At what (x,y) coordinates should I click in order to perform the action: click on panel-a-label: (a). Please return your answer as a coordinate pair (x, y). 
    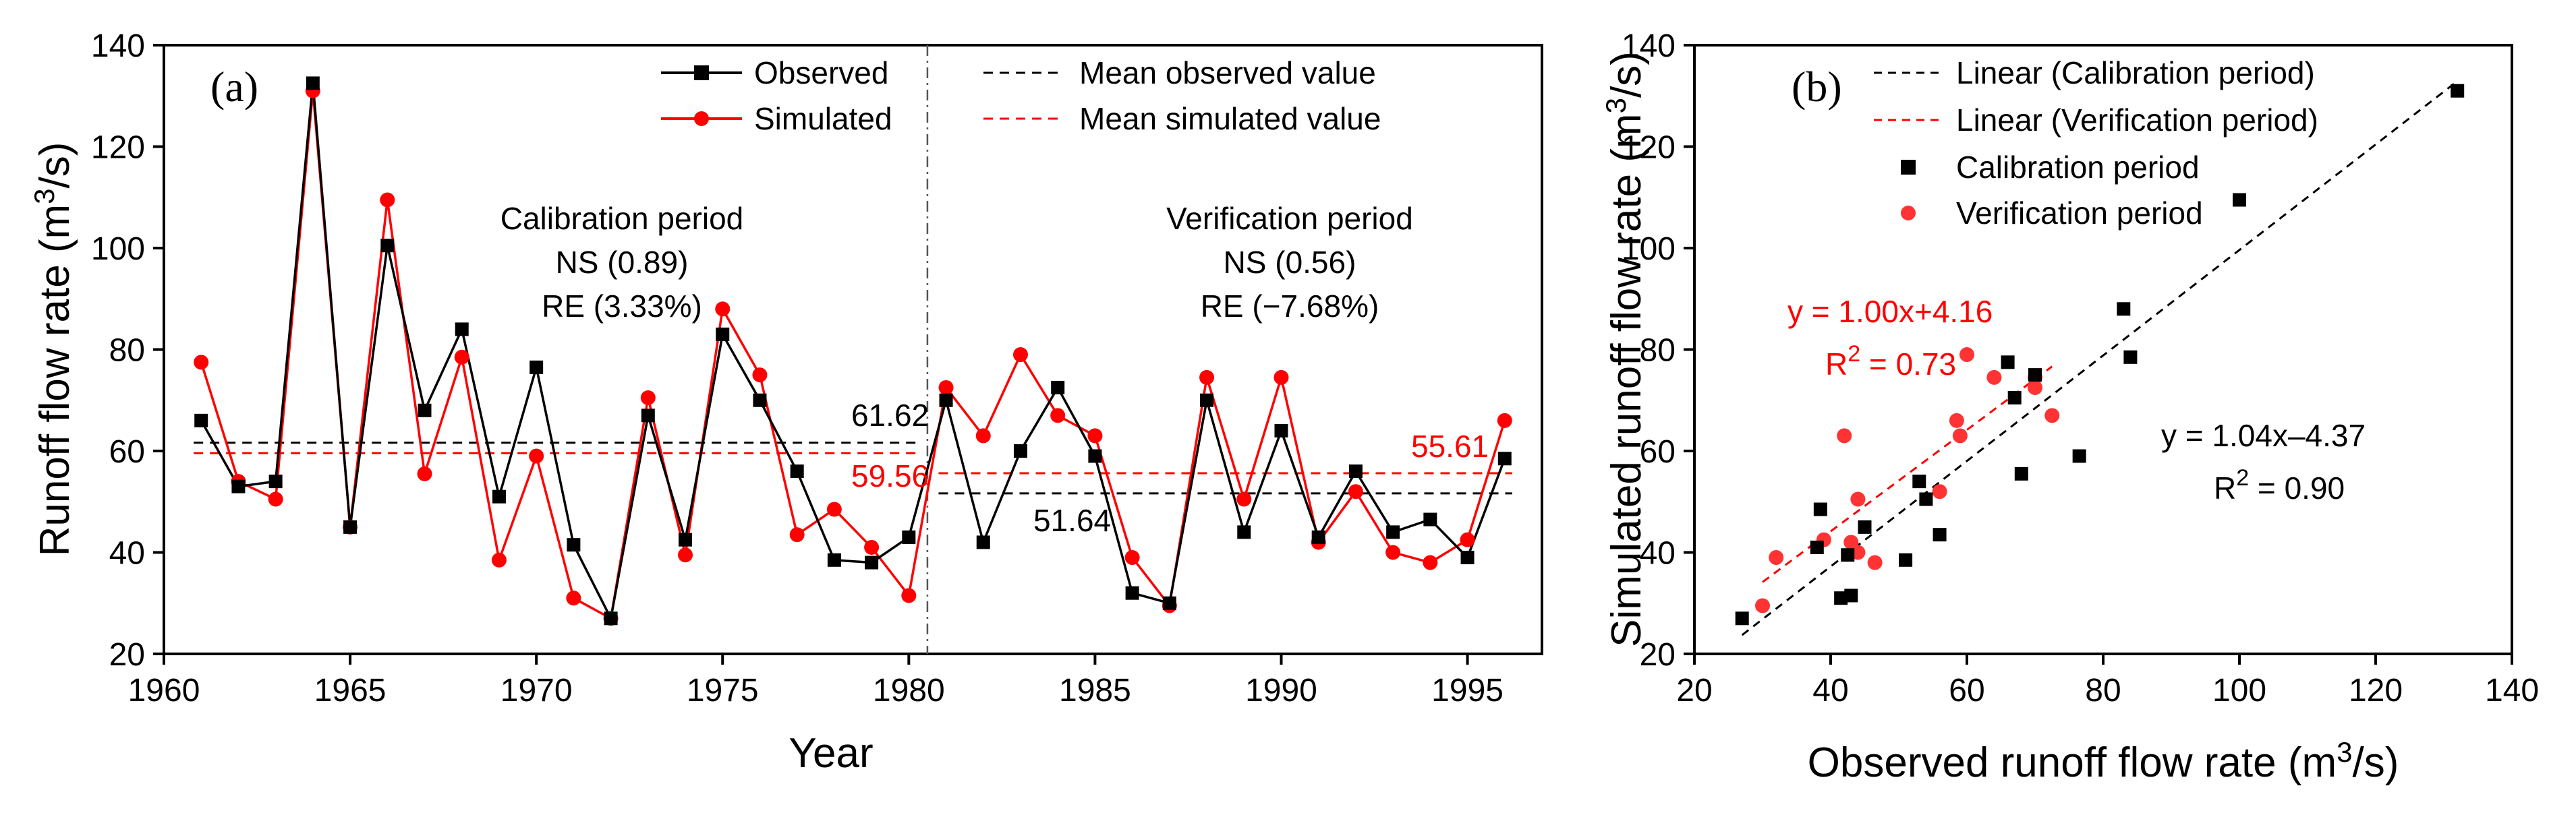
    Looking at the image, I should click on (234, 87).